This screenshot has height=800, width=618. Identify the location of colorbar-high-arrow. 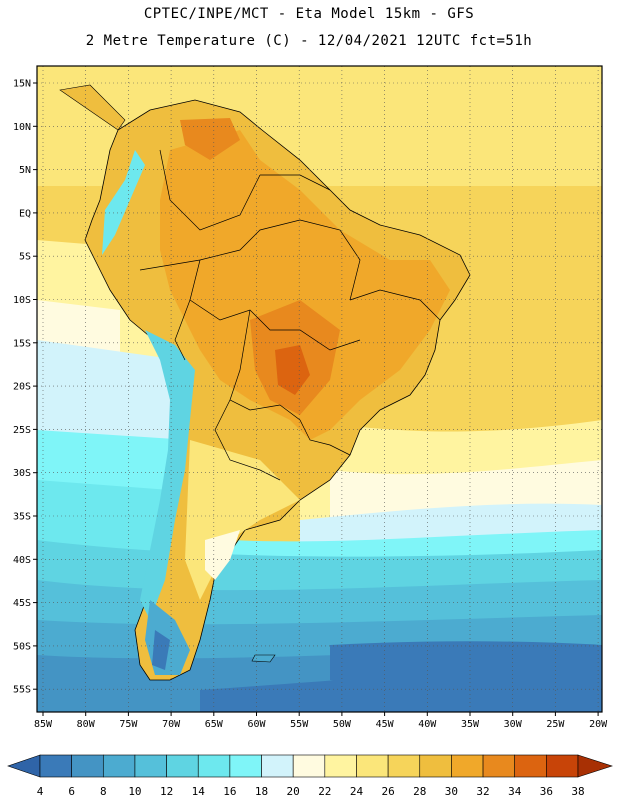
(595, 766).